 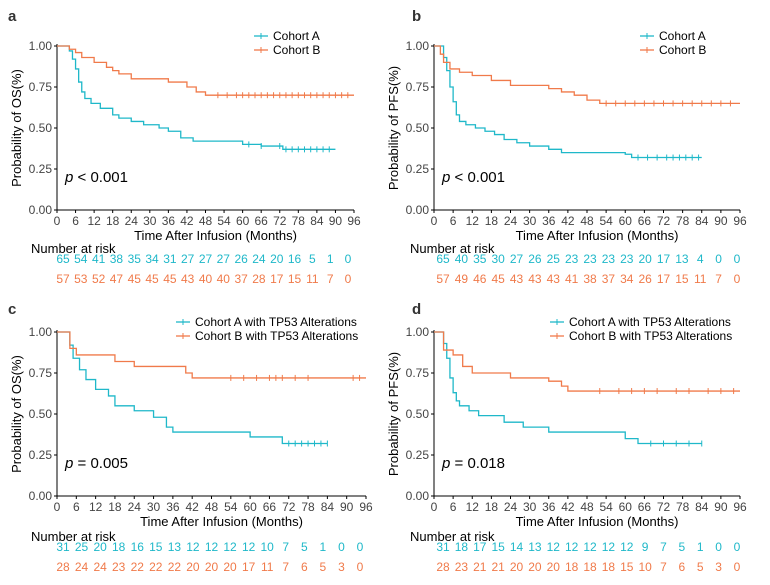 I want to click on km-curve-a, so click(x=192, y=388).